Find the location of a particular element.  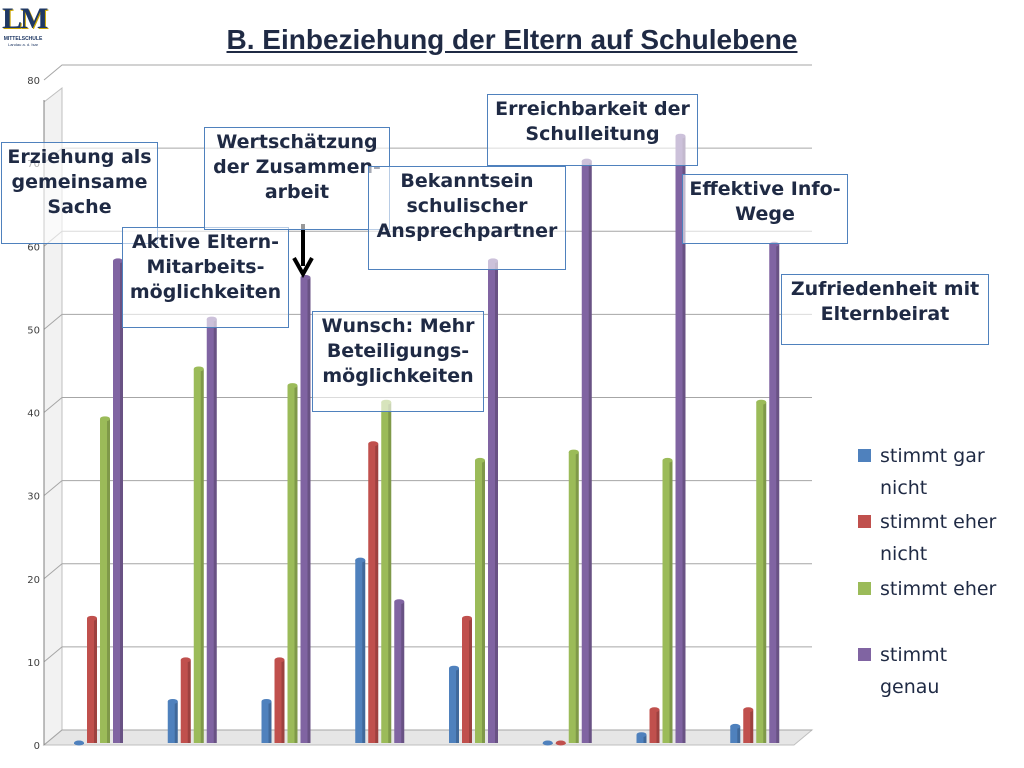

y-tick-label: 10 is located at coordinates (33, 663).